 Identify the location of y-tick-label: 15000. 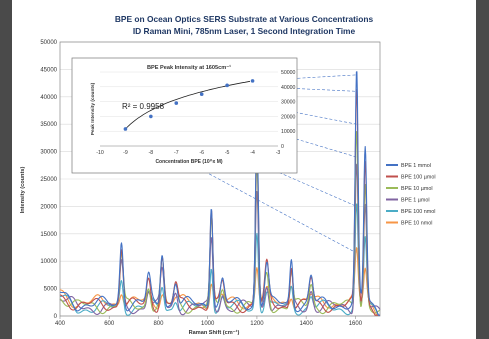
(48, 235).